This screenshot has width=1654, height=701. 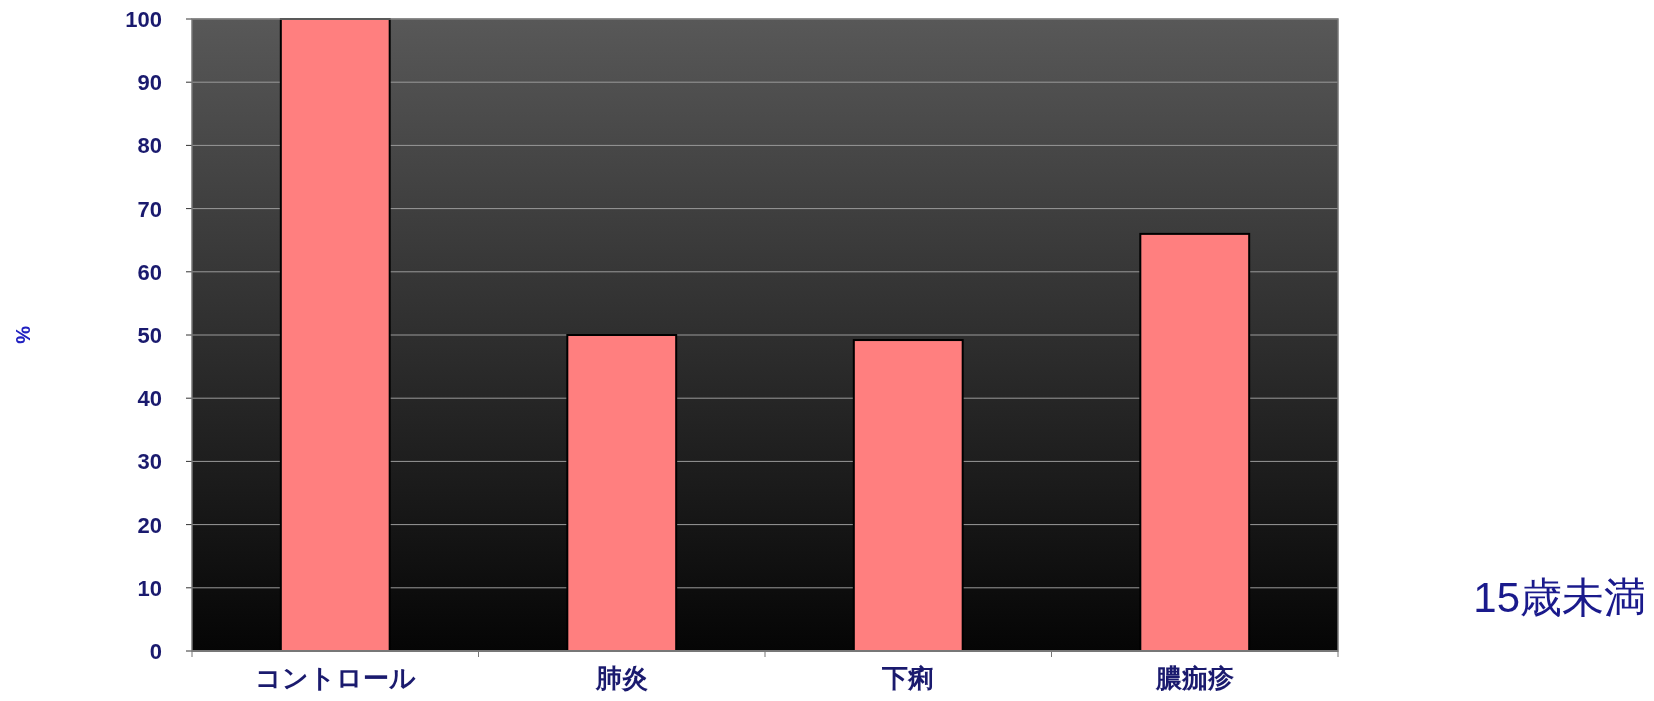 What do you see at coordinates (621, 678) in the screenshot?
I see `x-tick-label: 肺炎` at bounding box center [621, 678].